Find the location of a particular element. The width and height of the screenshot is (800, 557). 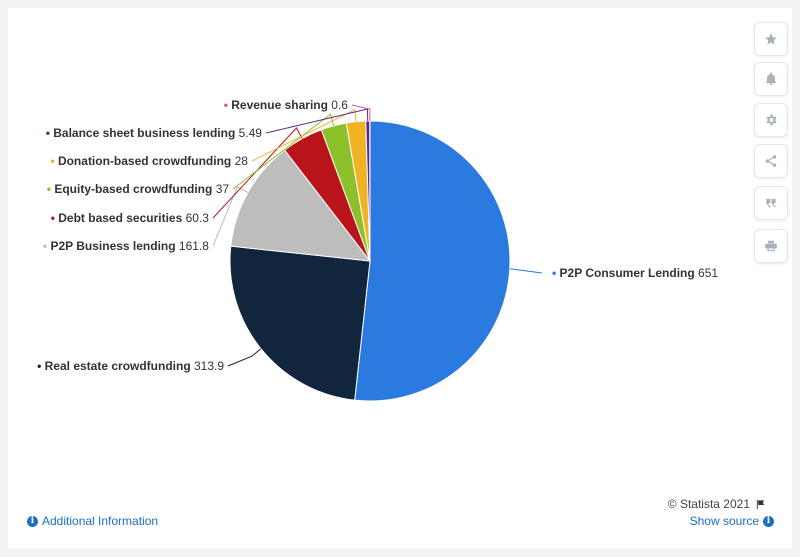

slice-name: Revenue sharing is located at coordinates (281, 105).